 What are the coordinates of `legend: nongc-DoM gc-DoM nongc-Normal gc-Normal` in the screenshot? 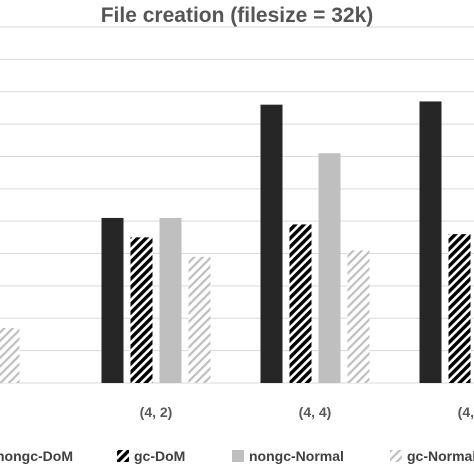 It's located at (237, 456).